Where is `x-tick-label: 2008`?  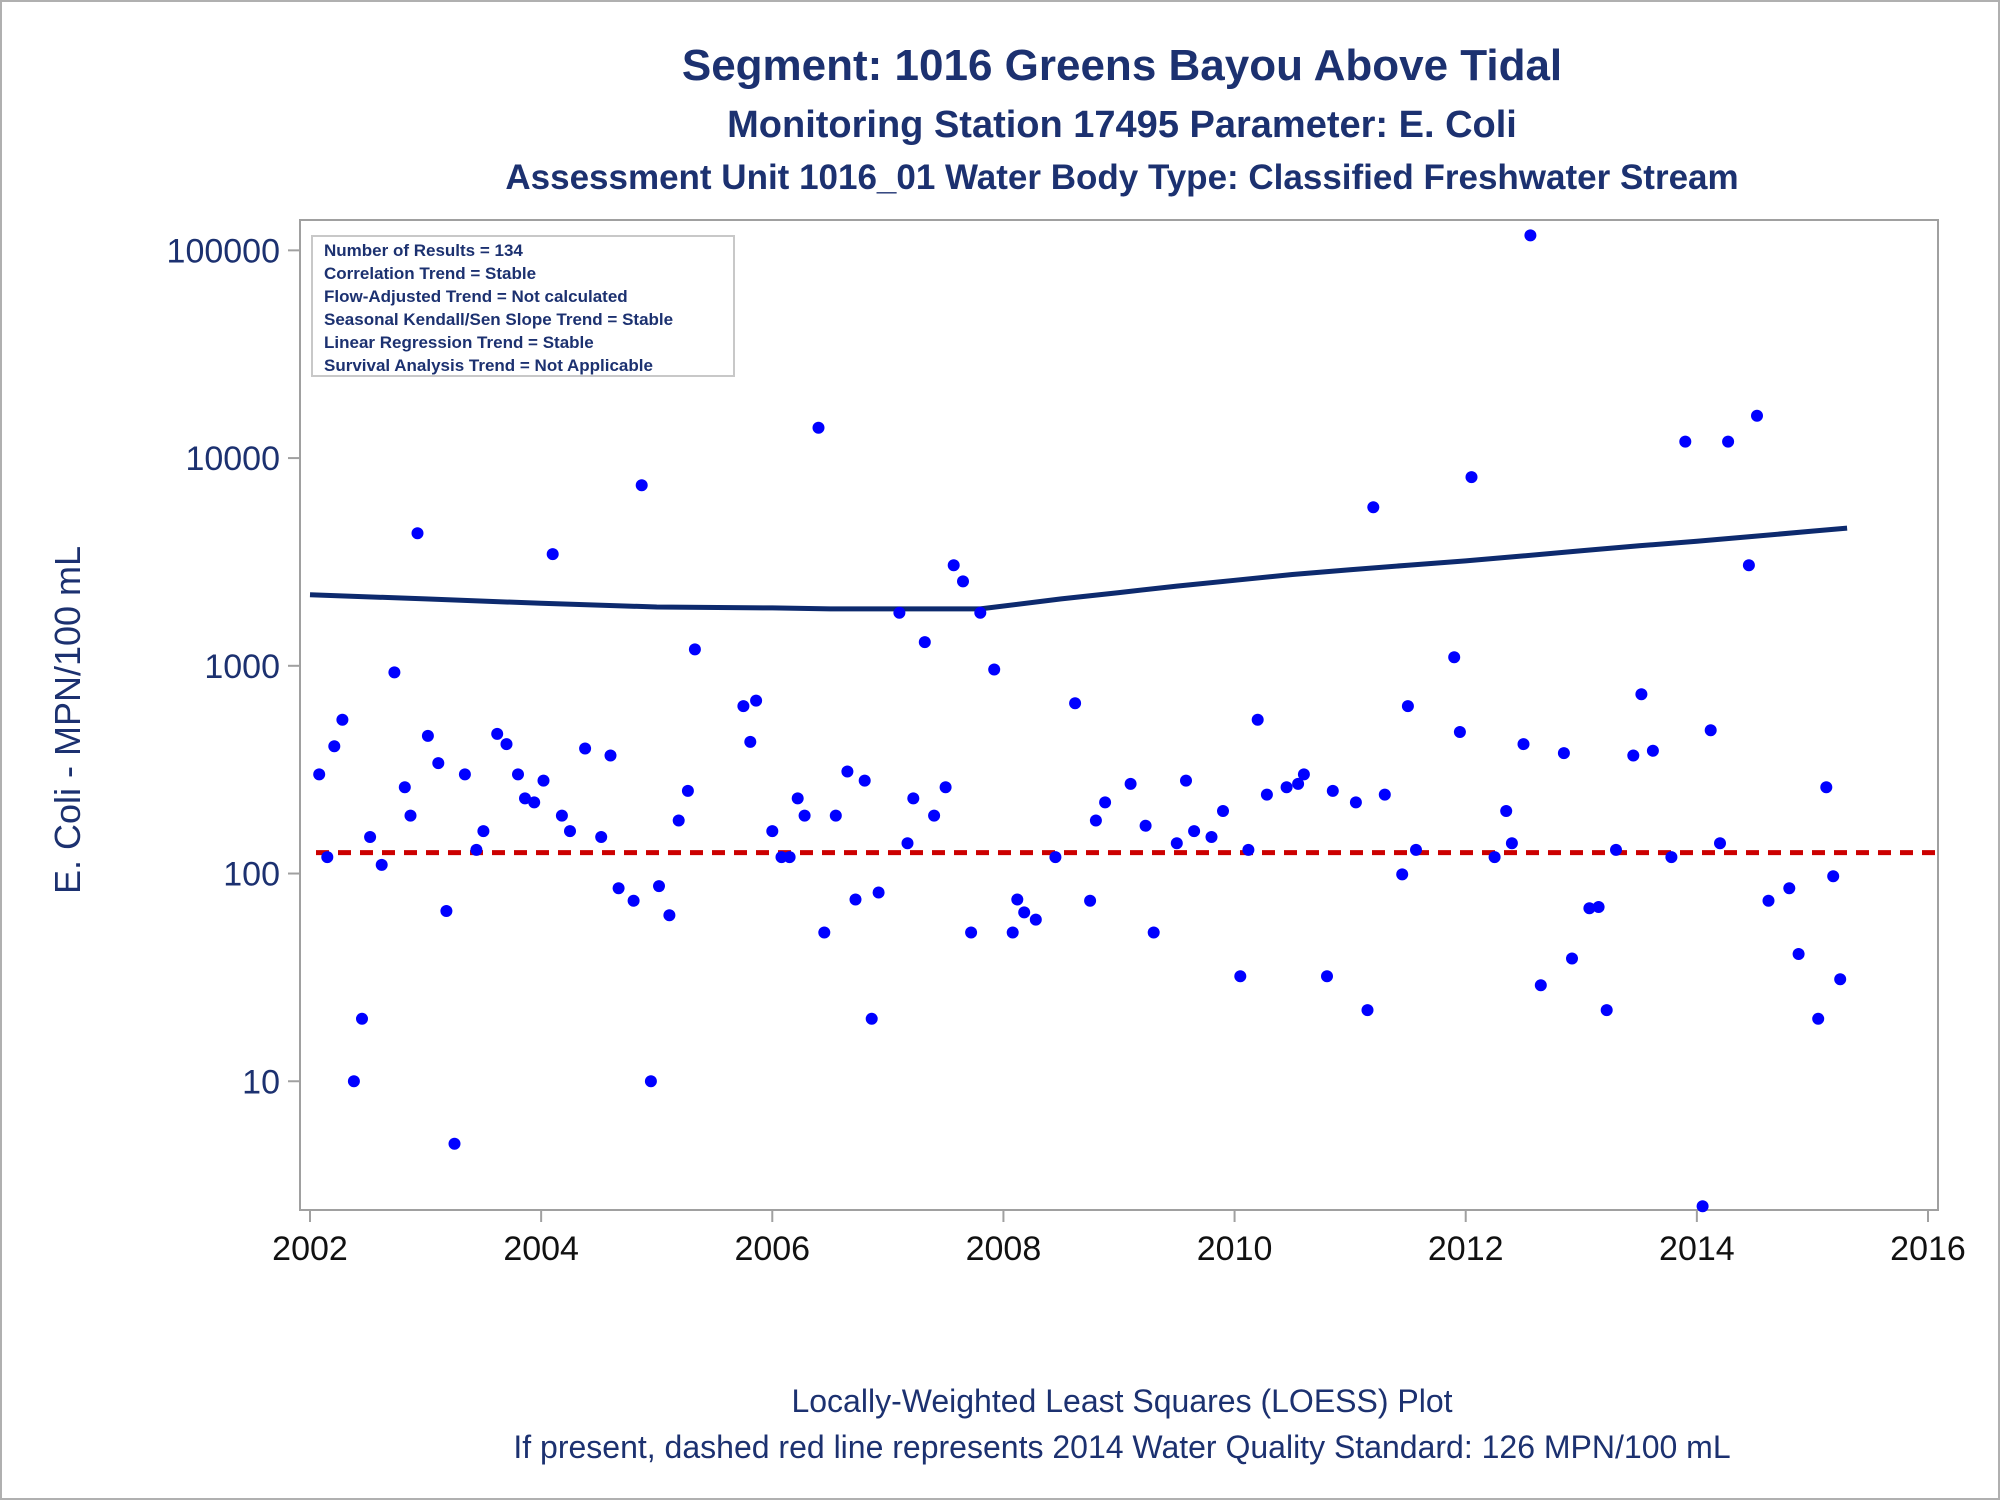 x-tick-label: 2008 is located at coordinates (1004, 1249).